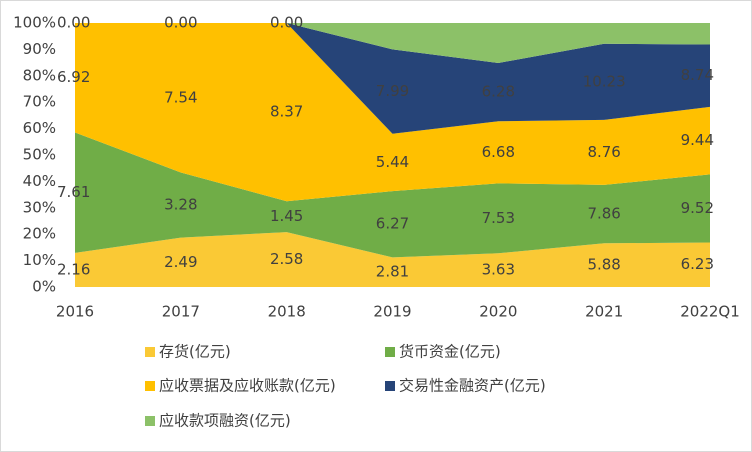  What do you see at coordinates (39, 102) in the screenshot?
I see `y-tick-label: 70%` at bounding box center [39, 102].